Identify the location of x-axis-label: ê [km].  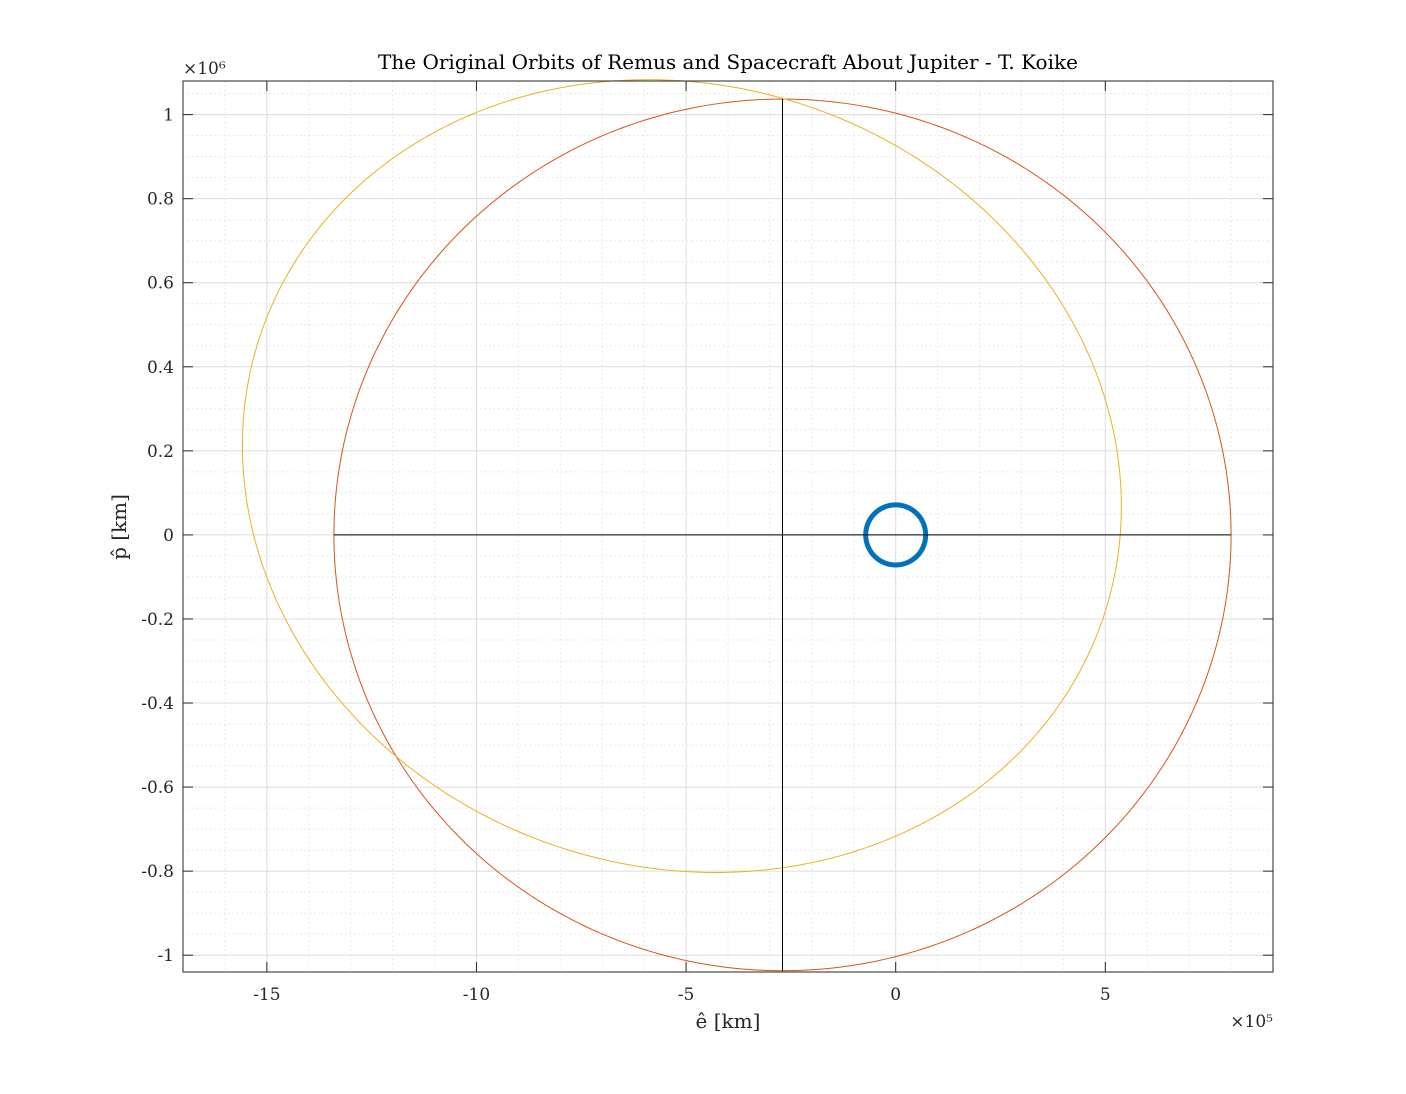
(728, 1021).